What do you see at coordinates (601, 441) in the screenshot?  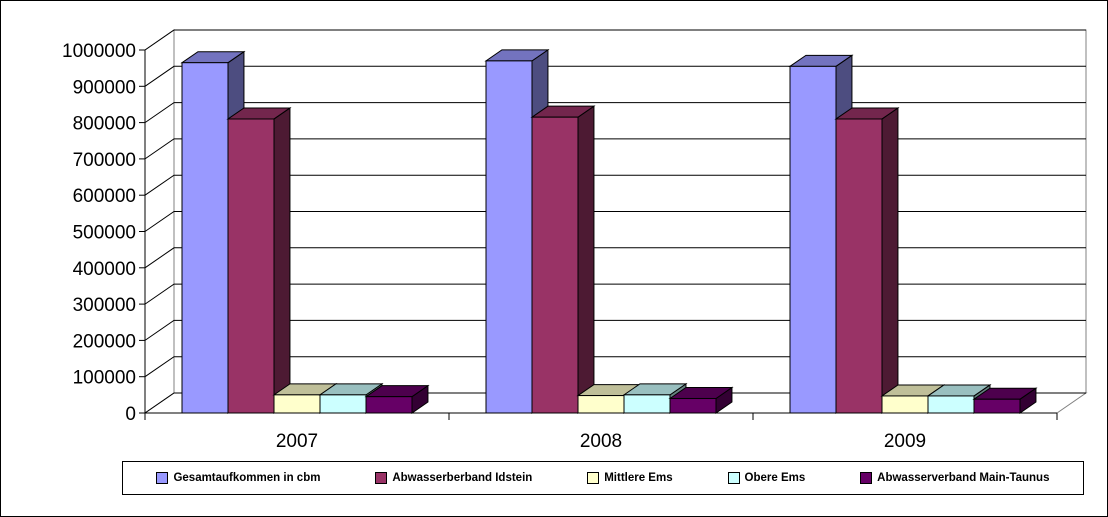 I see `x-tick-label: 2008` at bounding box center [601, 441].